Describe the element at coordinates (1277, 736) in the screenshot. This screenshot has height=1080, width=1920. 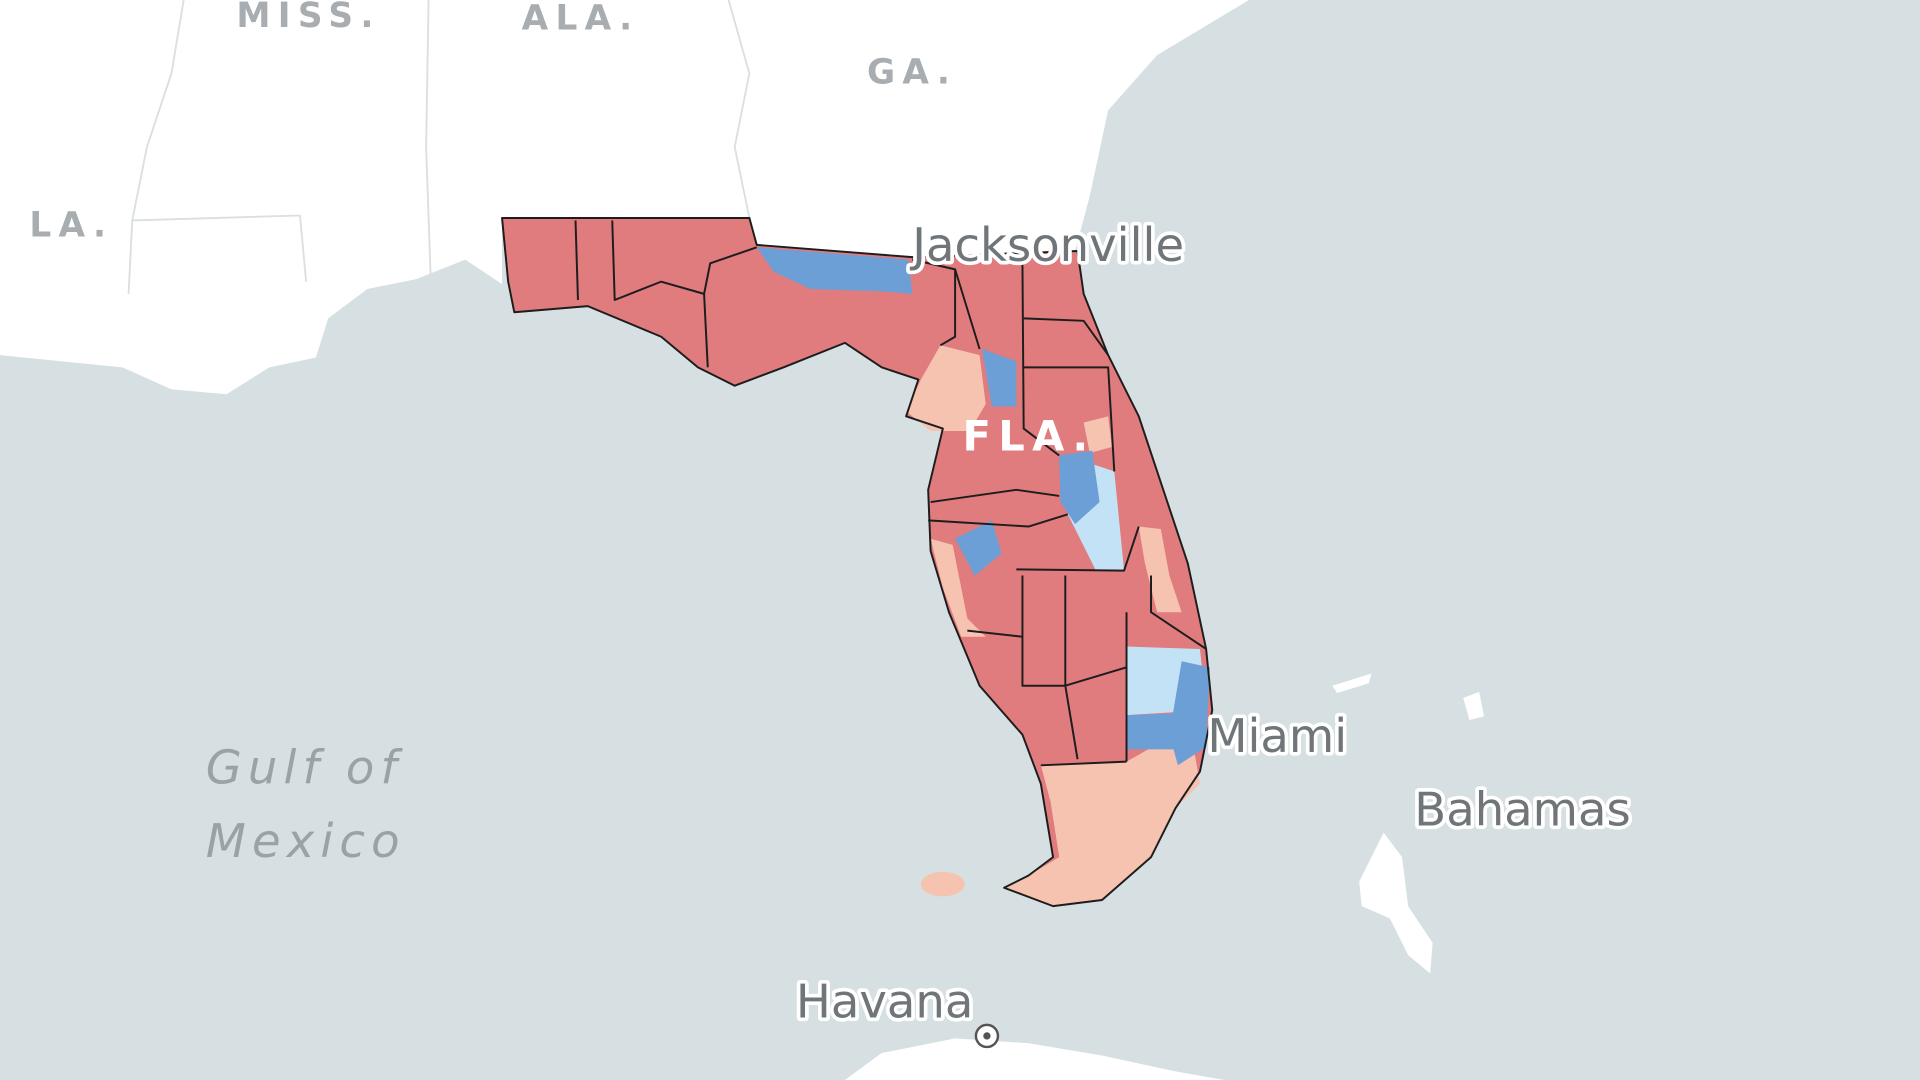
I see `city-label: Miami` at that location.